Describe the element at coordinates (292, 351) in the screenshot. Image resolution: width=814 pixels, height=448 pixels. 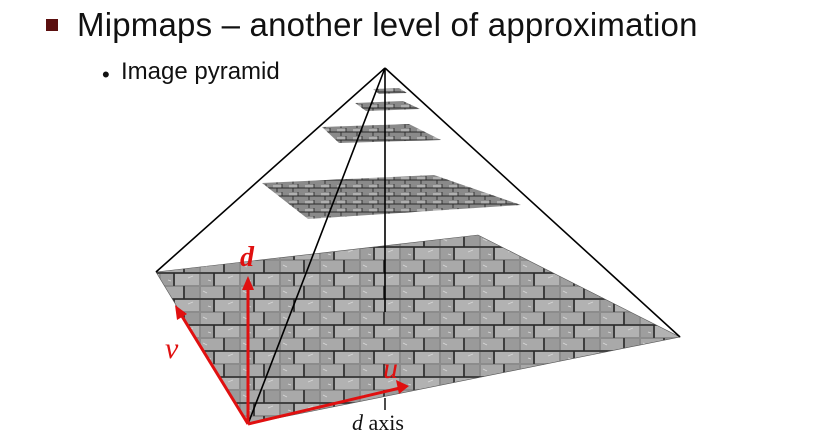
I see `uvd-axes` at that location.